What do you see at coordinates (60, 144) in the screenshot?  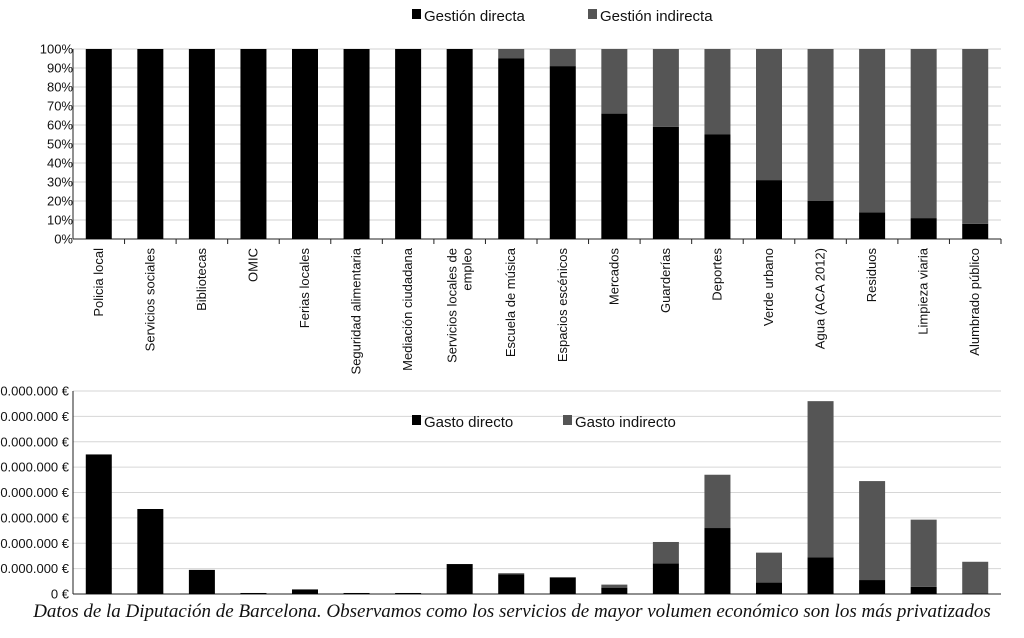 I see `y-tick-label: 50%` at bounding box center [60, 144].